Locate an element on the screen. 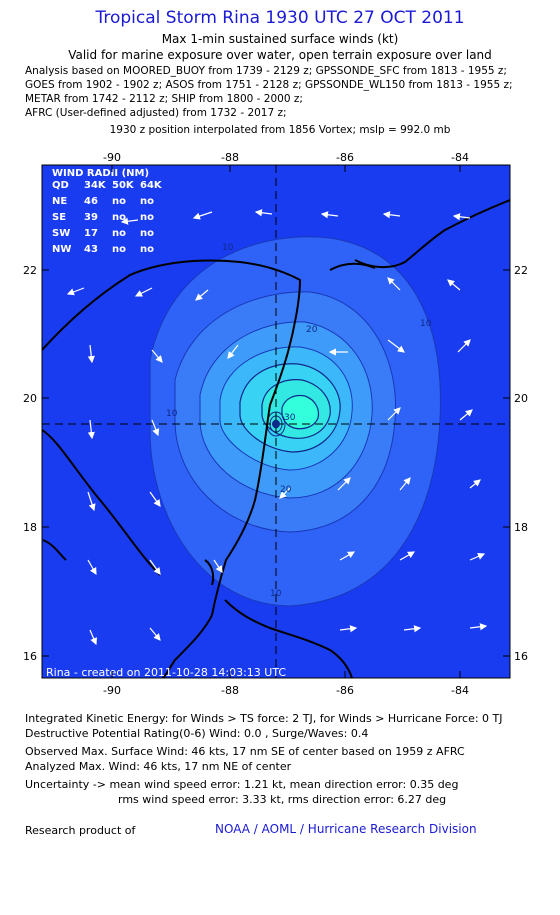  wind-radii-header-34: 34K is located at coordinates (95, 185).